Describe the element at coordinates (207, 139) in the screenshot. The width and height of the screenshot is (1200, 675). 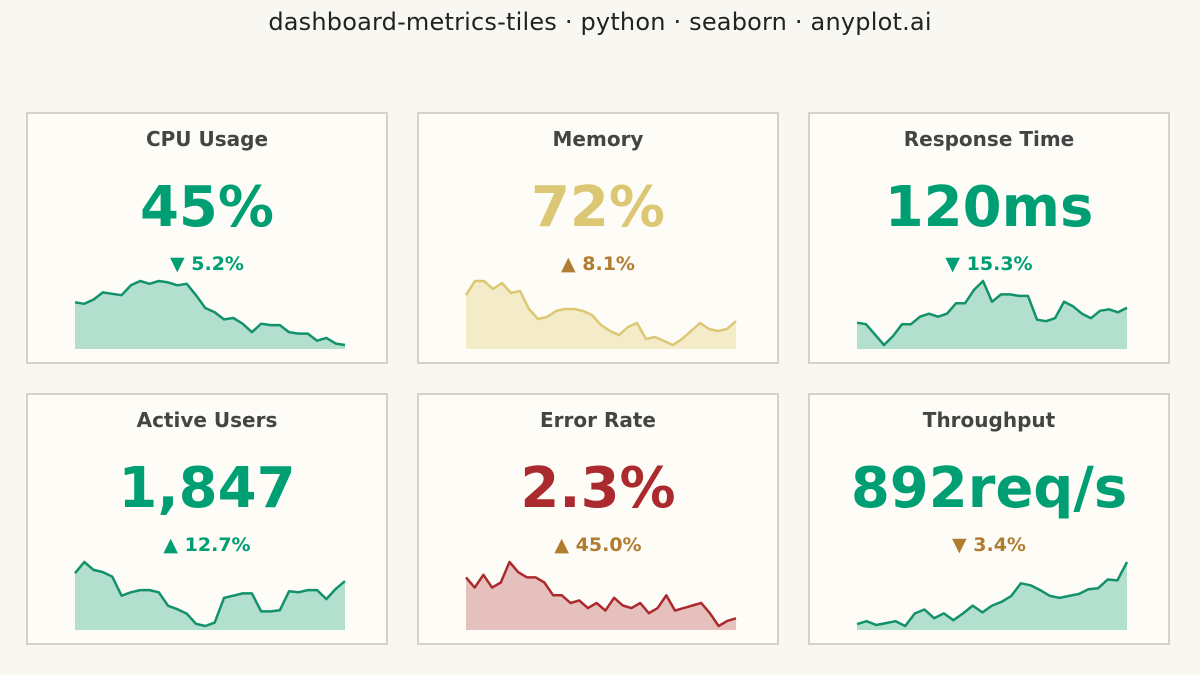
I see `tile-title: CPU Usage` at that location.